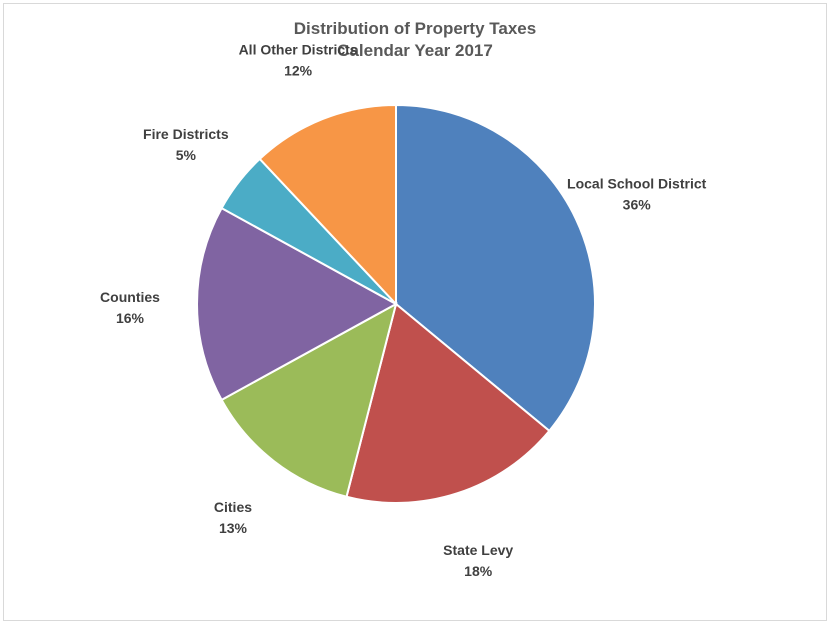 The height and width of the screenshot is (624, 830). I want to click on slice-percent-counties: 16%, so click(130, 318).